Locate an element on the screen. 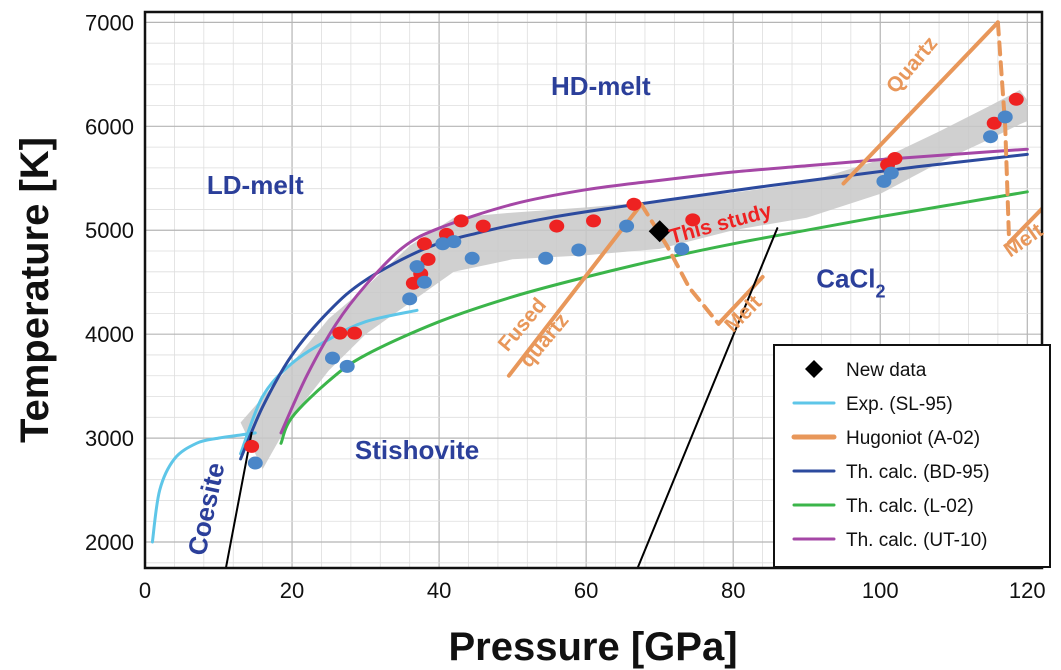 Image resolution: width=1061 pixels, height=670 pixels. x-tick-label: 120 is located at coordinates (1027, 590).